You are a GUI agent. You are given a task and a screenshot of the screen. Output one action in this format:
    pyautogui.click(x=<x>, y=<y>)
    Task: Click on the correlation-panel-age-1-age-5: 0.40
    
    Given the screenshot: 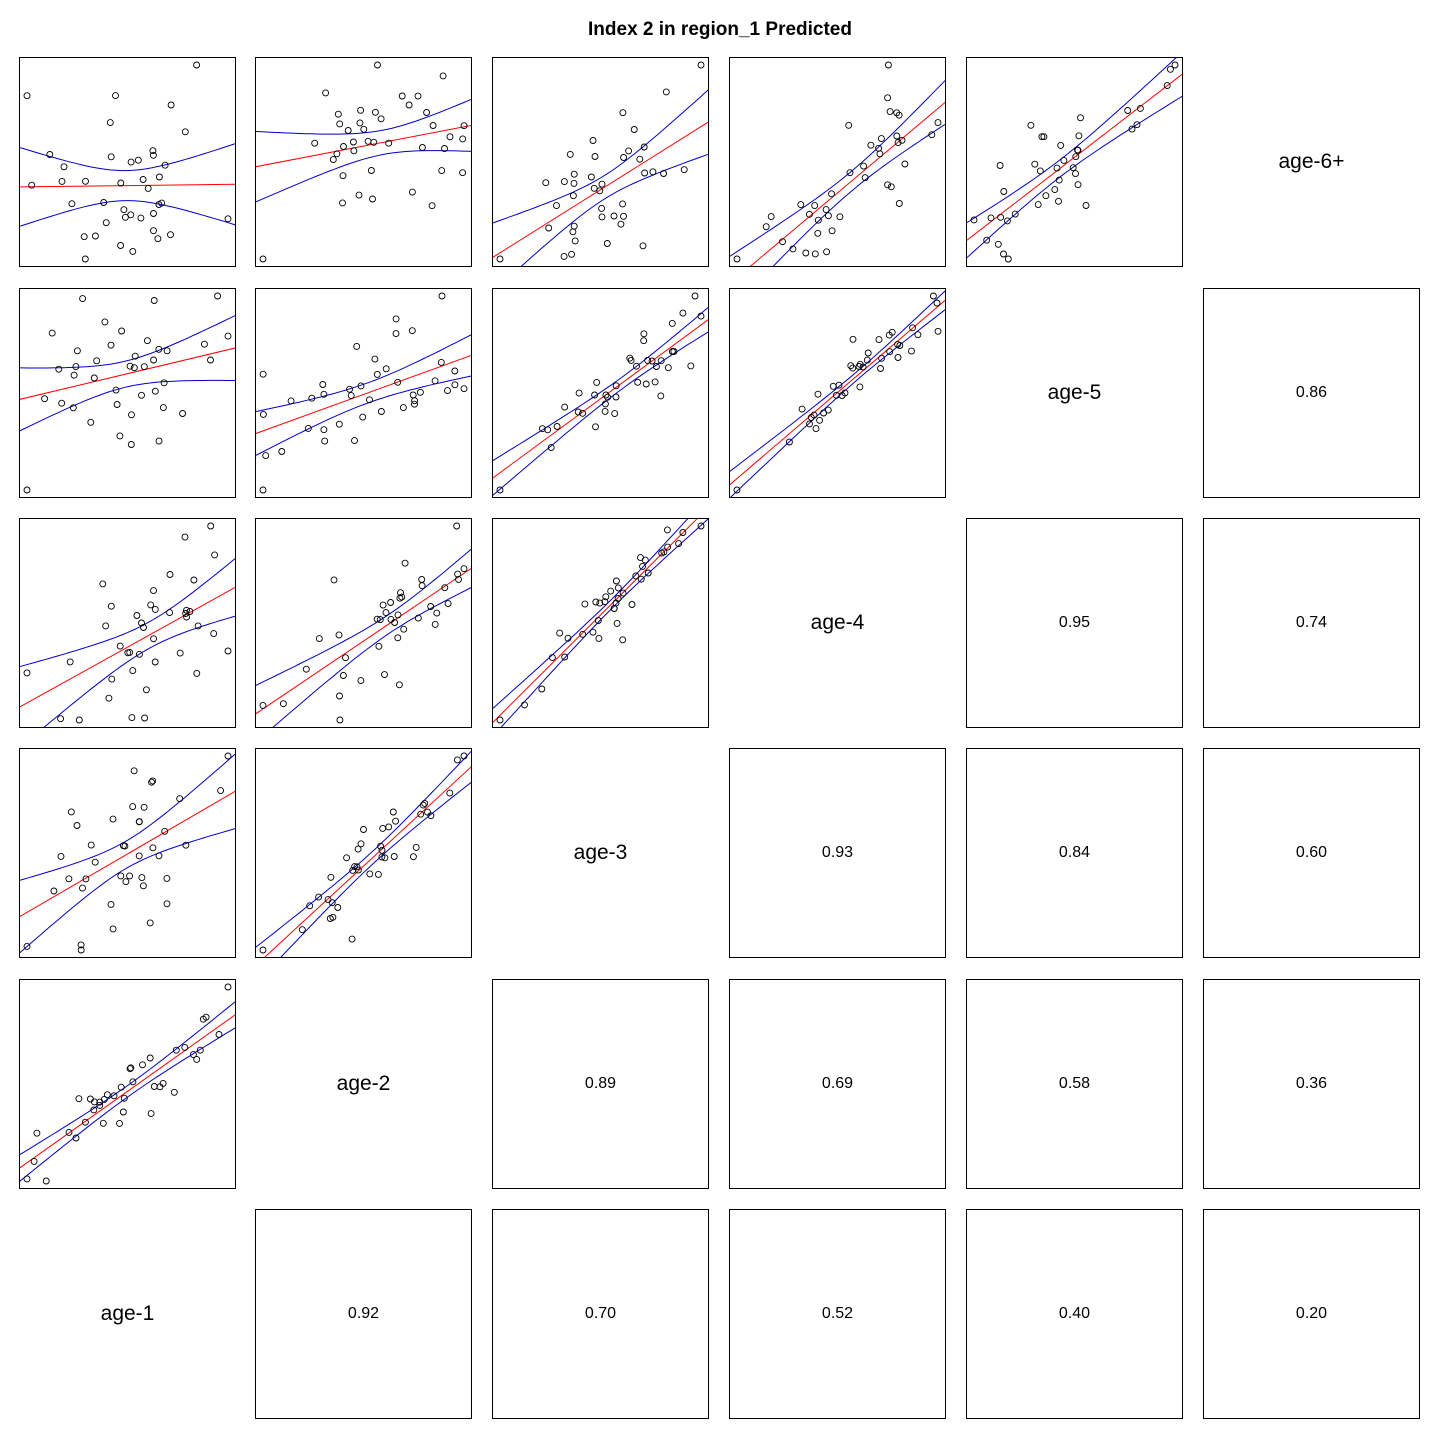 What is the action you would take?
    pyautogui.click(x=1074, y=1314)
    